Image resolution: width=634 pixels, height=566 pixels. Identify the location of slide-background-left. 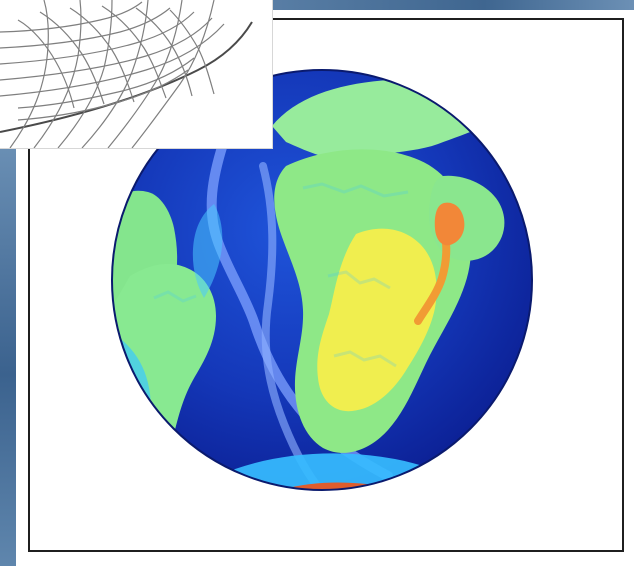
(8, 353).